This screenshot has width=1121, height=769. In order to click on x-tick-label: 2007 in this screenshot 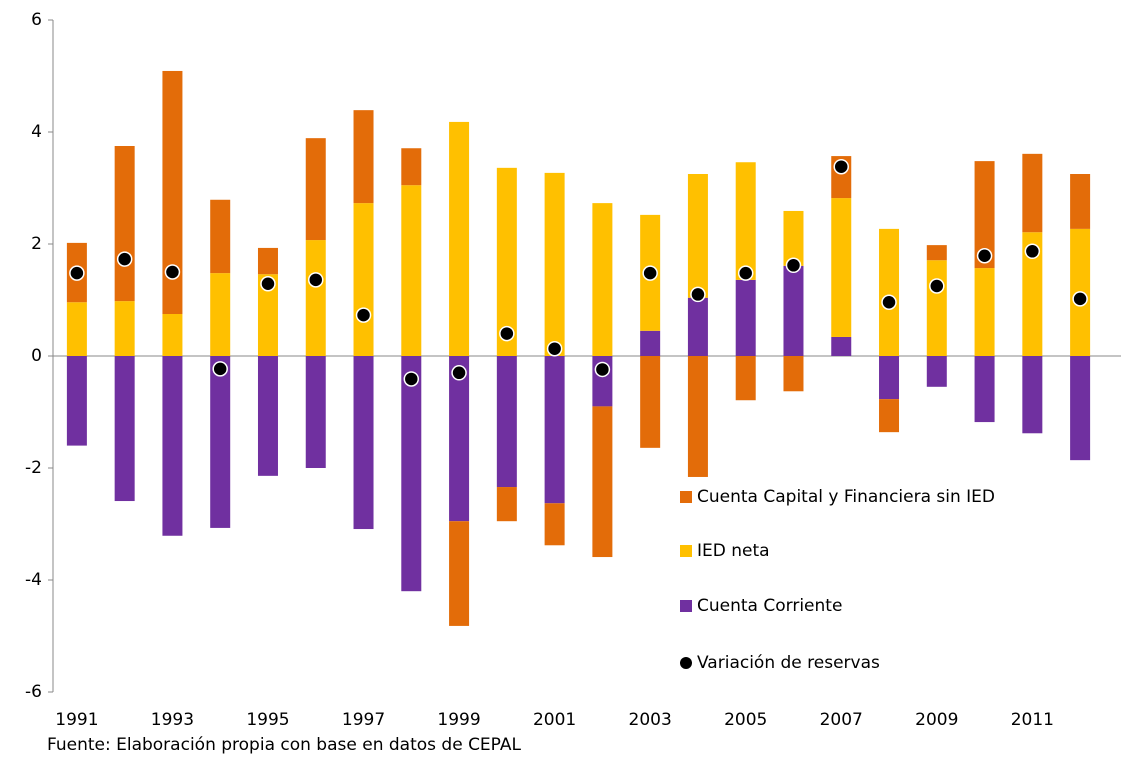, I will do `click(841, 720)`.